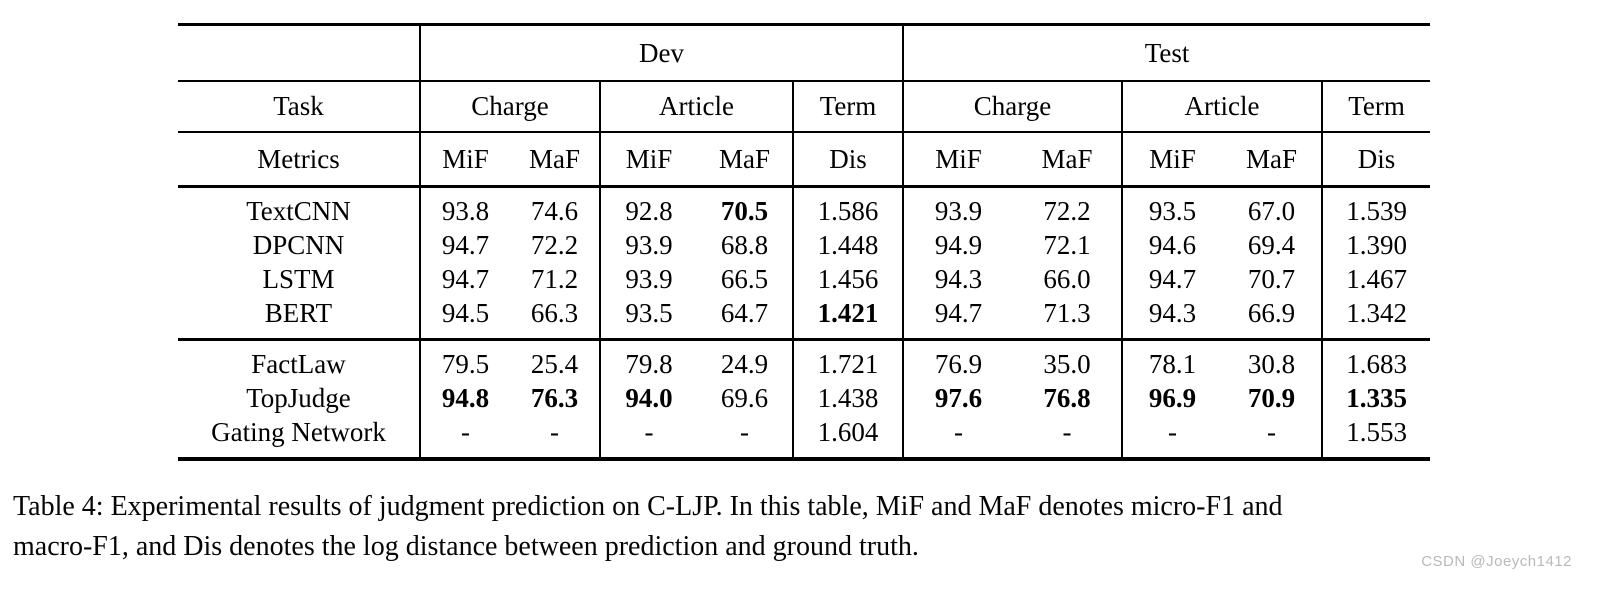 The width and height of the screenshot is (1610, 598). I want to click on header-metrics: Metrics, so click(299, 159).